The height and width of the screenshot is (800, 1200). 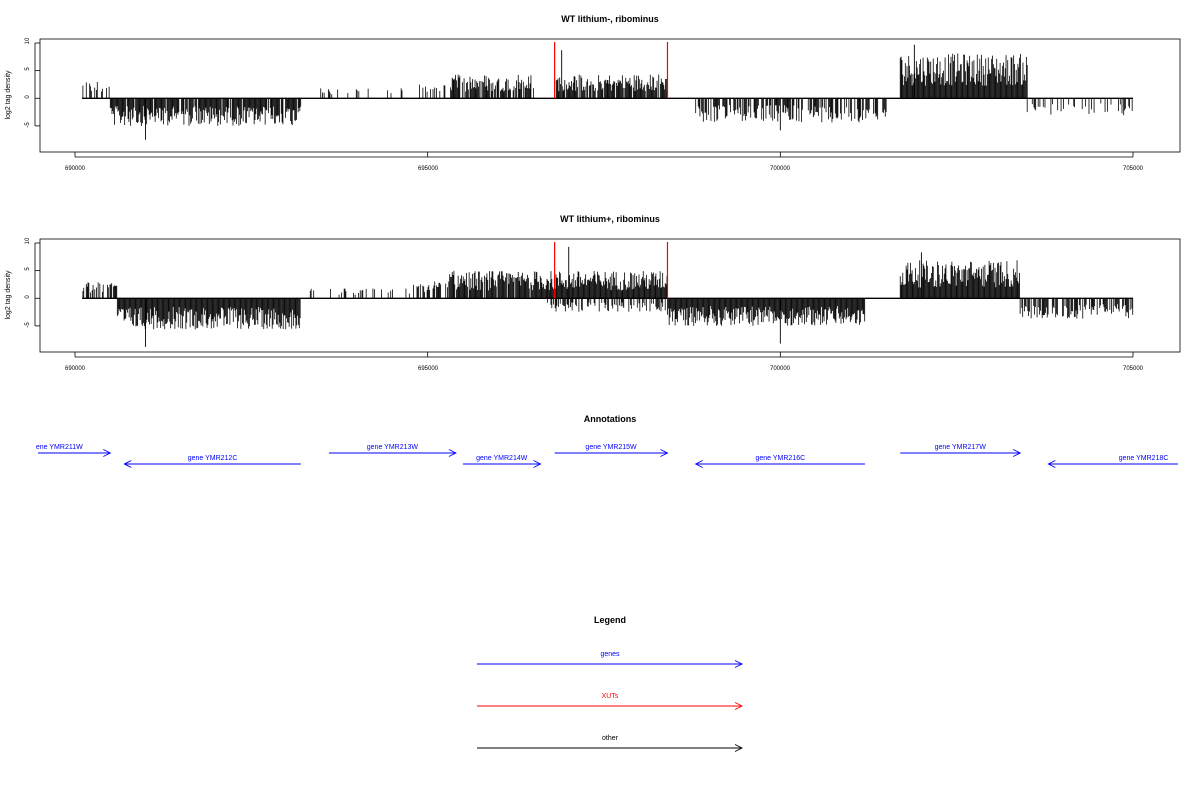 What do you see at coordinates (610, 738) in the screenshot?
I see `legend-item-label: other` at bounding box center [610, 738].